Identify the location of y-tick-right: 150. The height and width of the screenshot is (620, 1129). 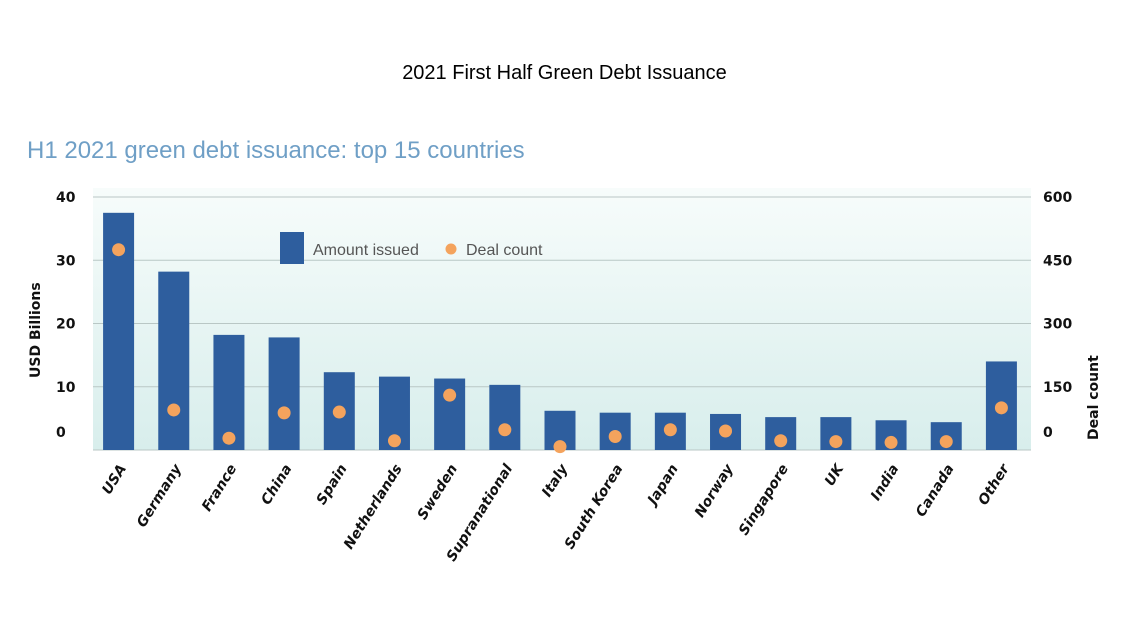
(1057, 388).